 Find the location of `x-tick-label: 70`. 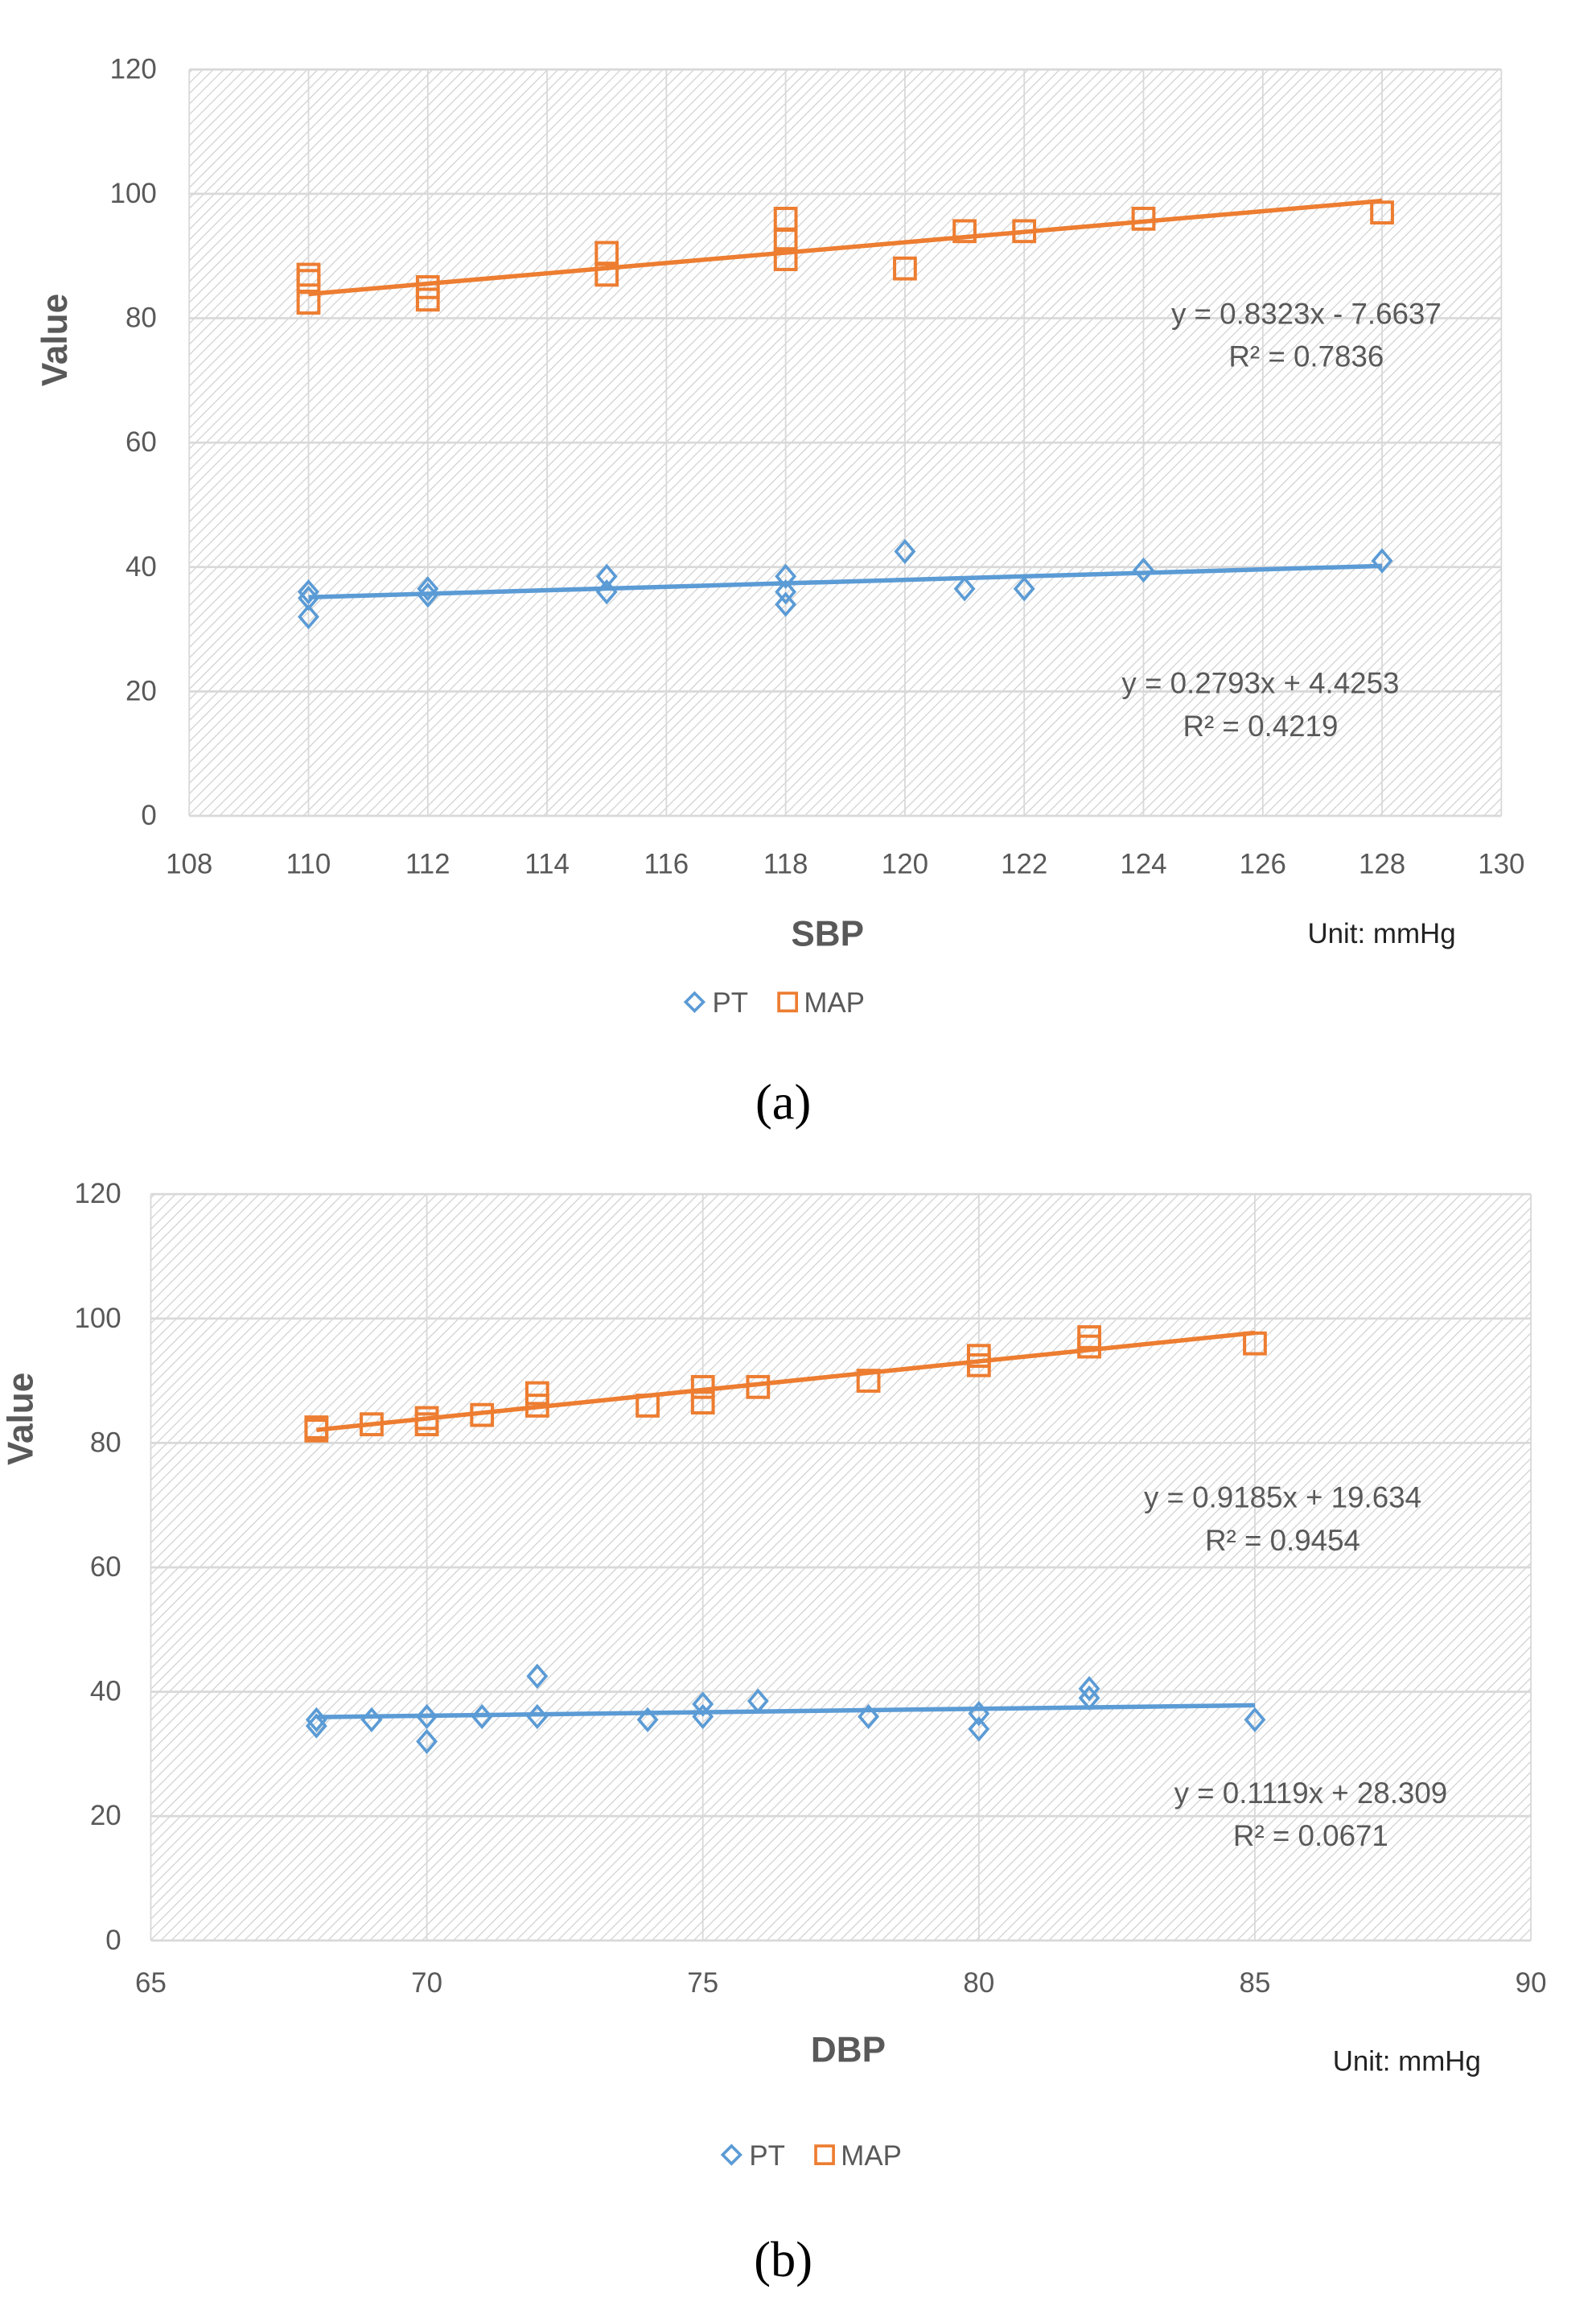

x-tick-label: 70 is located at coordinates (426, 1983).